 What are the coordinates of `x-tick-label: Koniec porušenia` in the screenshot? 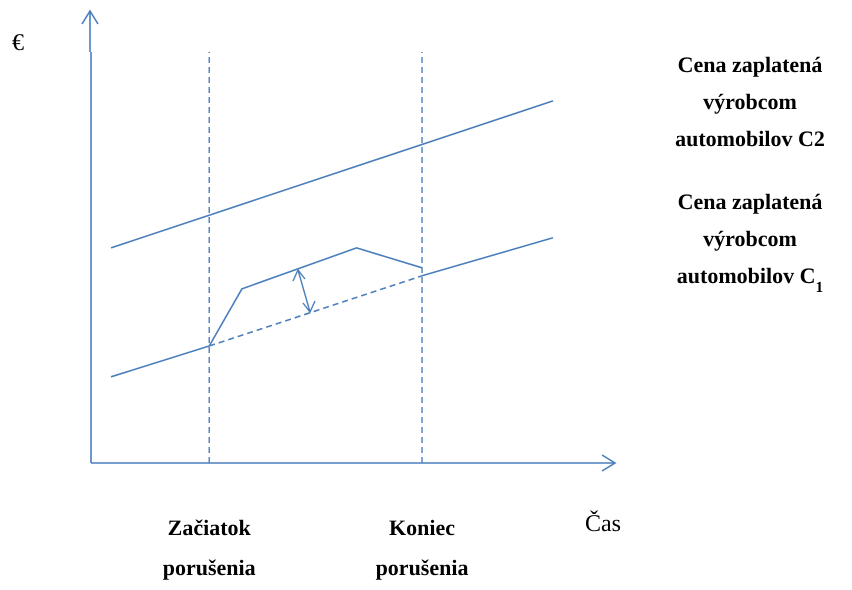 It's located at (422, 547).